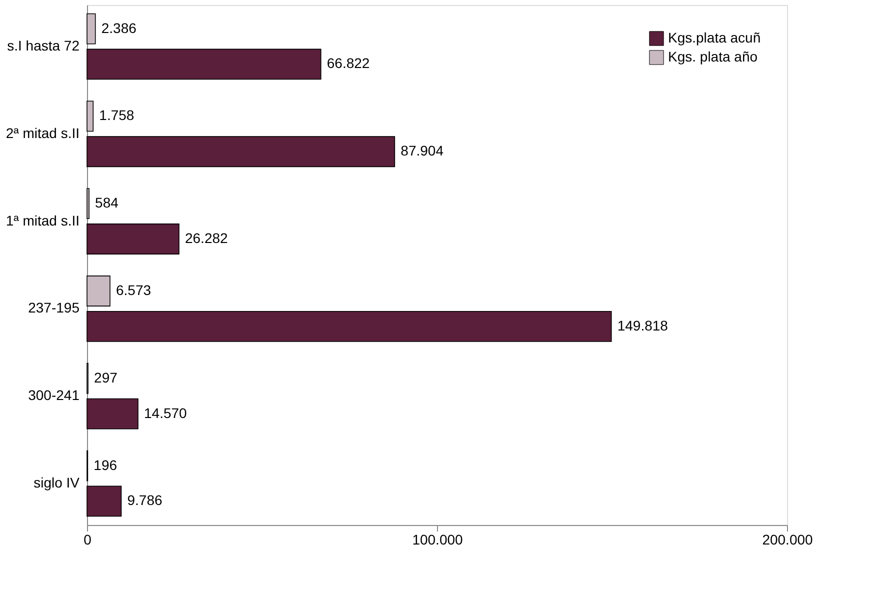  I want to click on data-label: 196, so click(106, 464).